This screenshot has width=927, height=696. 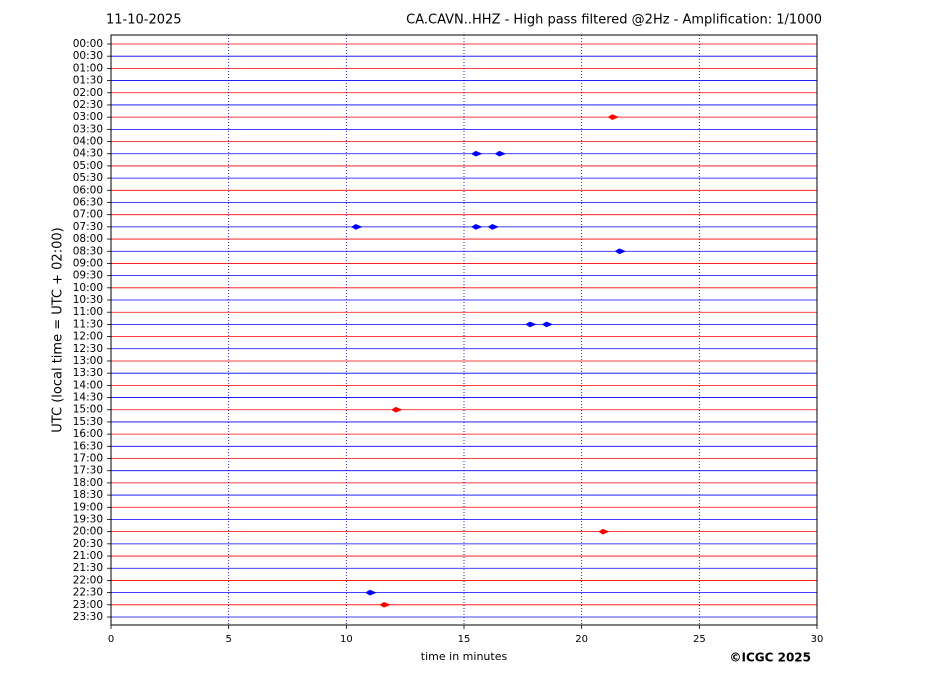 I want to click on y-tick-label: 10:00, so click(x=88, y=288).